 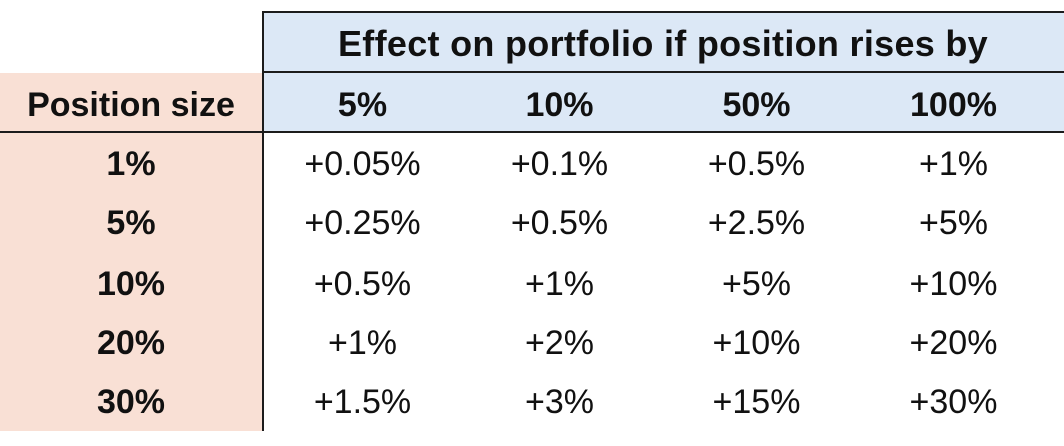 I want to click on table-cell: +0.1%, so click(x=559, y=163).